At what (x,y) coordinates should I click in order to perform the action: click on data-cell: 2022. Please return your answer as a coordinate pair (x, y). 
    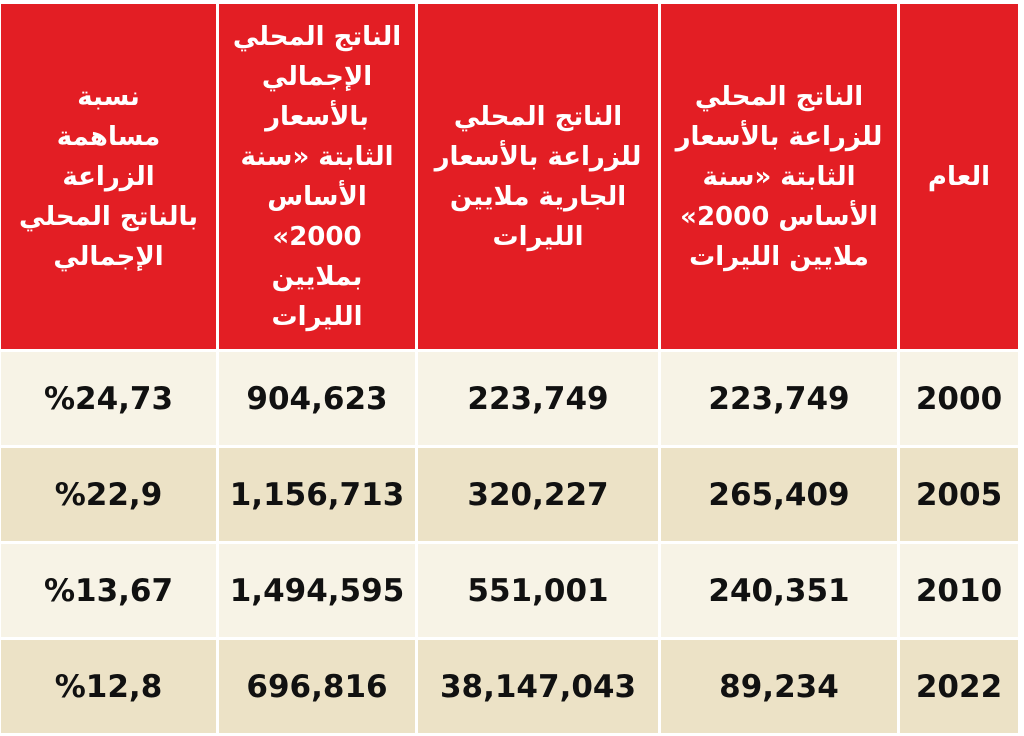
    Looking at the image, I should click on (959, 686).